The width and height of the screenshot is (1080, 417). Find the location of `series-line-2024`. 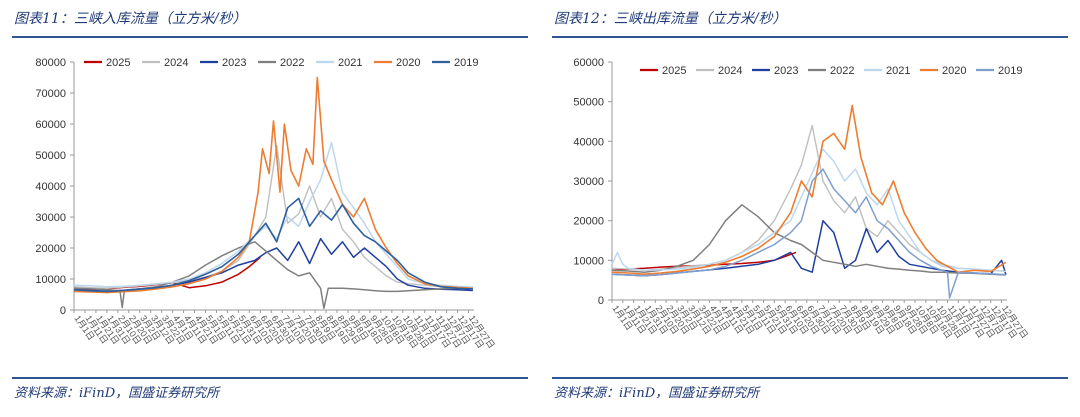

series-line-2024 is located at coordinates (273, 217).